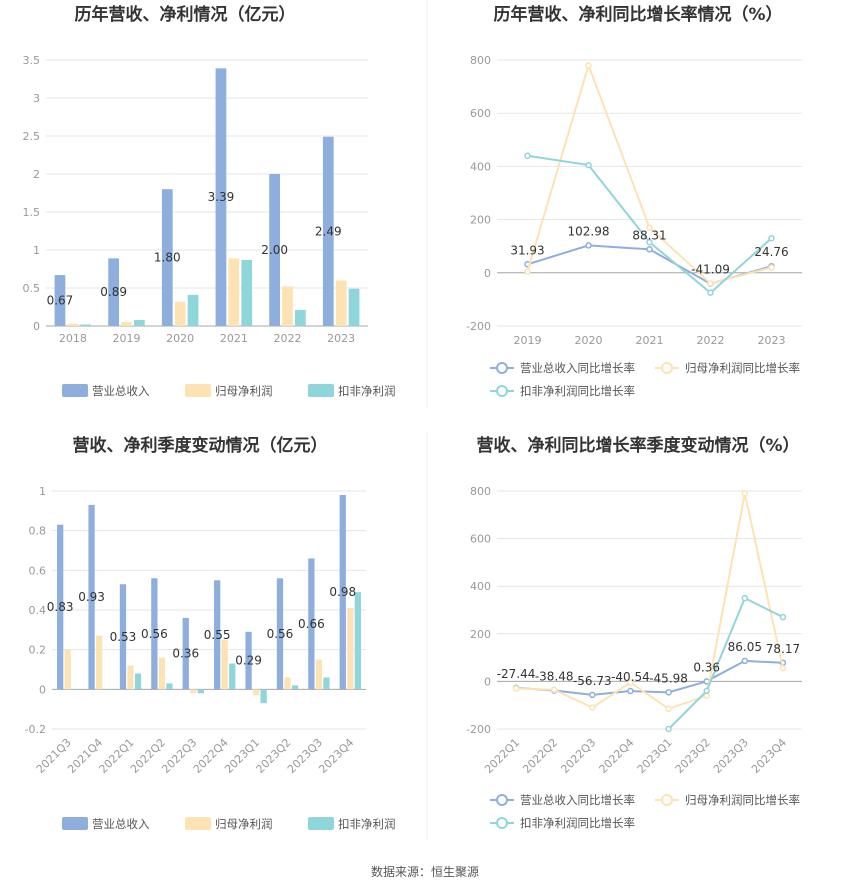 This screenshot has width=850, height=891. I want to click on x-tick-label: 2022, so click(288, 338).